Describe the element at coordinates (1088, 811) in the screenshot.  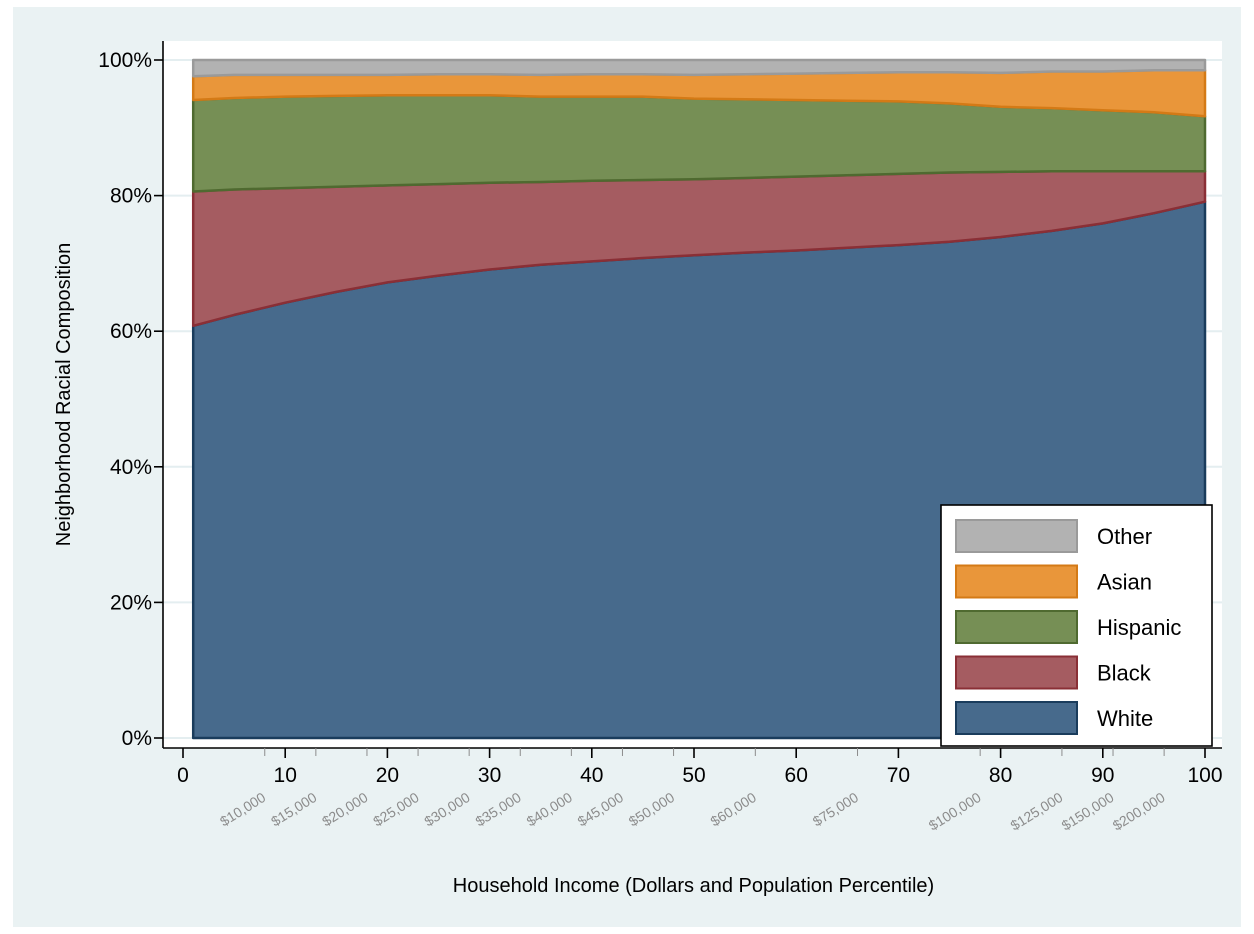
I see `income-tick-label: $150,000` at that location.